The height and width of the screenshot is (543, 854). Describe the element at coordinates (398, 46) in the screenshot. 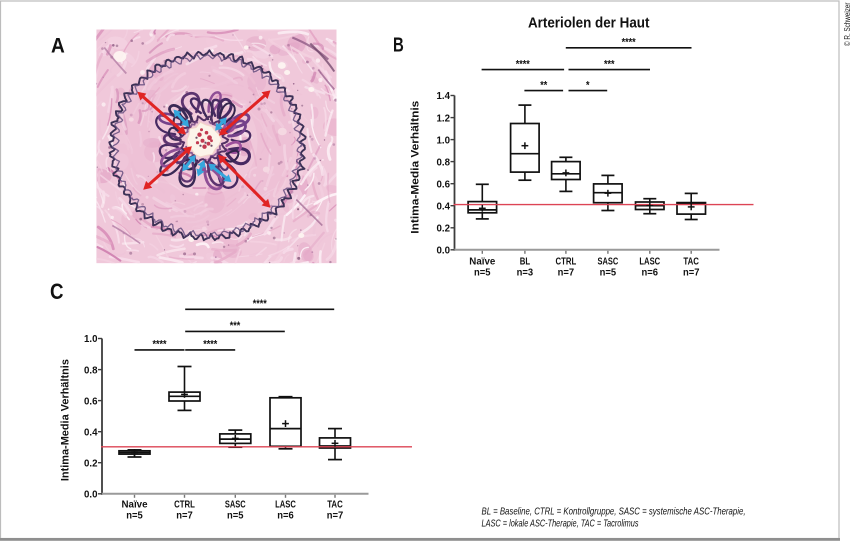

I see `svg-text: B` at that location.